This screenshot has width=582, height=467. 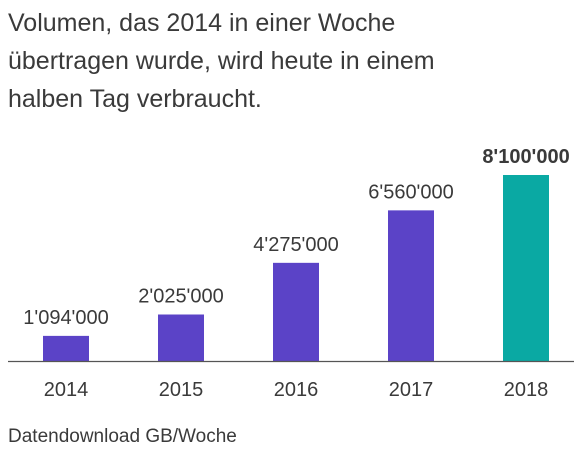 I want to click on category-label-2017: 2017, so click(x=411, y=390).